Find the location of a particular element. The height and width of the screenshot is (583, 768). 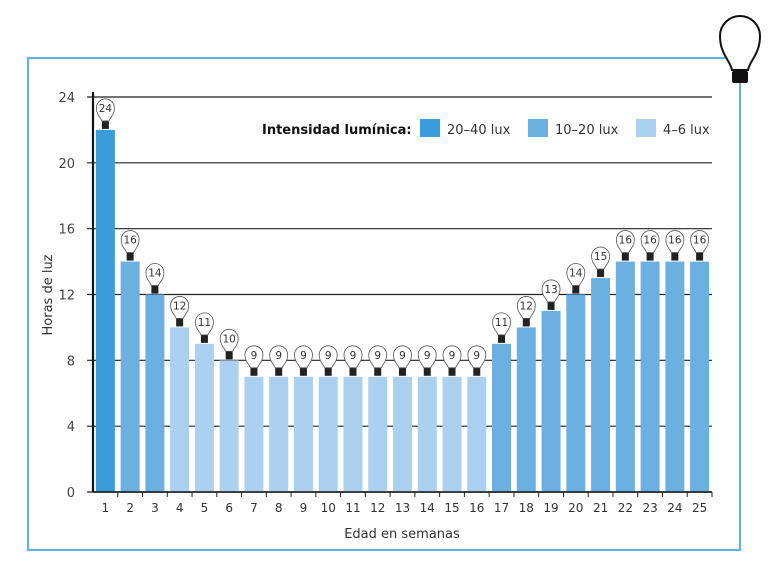

x-tick-label: 14 is located at coordinates (427, 508).